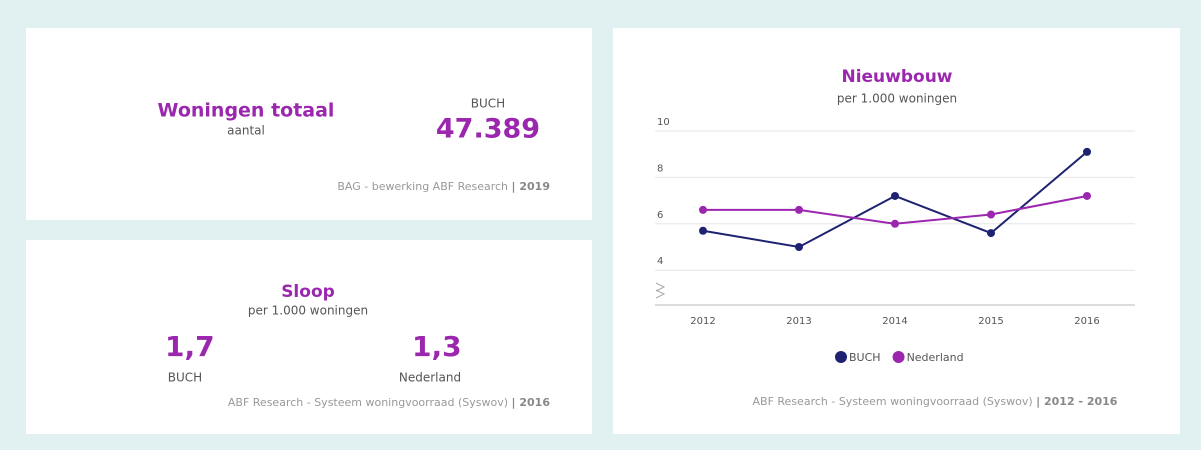 The image size is (1201, 450). I want to click on card-title: Woningen totaal, so click(246, 111).